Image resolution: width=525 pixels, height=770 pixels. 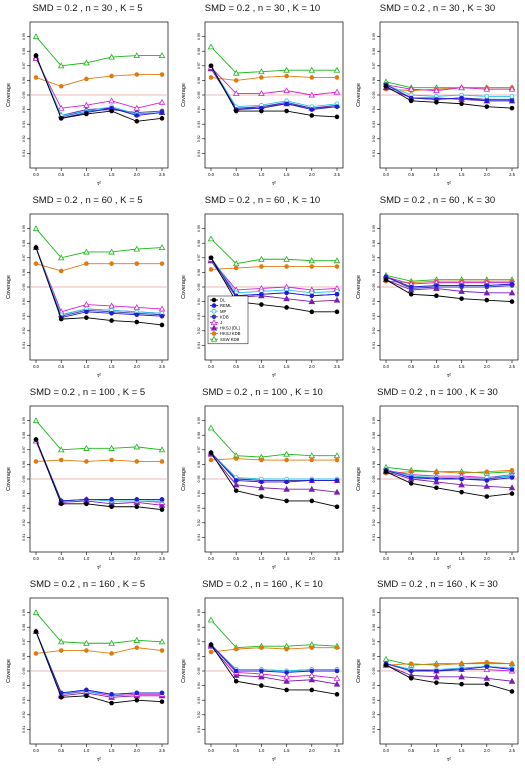 What do you see at coordinates (199, 493) in the screenshot?
I see `y-tick-label: 0.94` at bounding box center [199, 493].